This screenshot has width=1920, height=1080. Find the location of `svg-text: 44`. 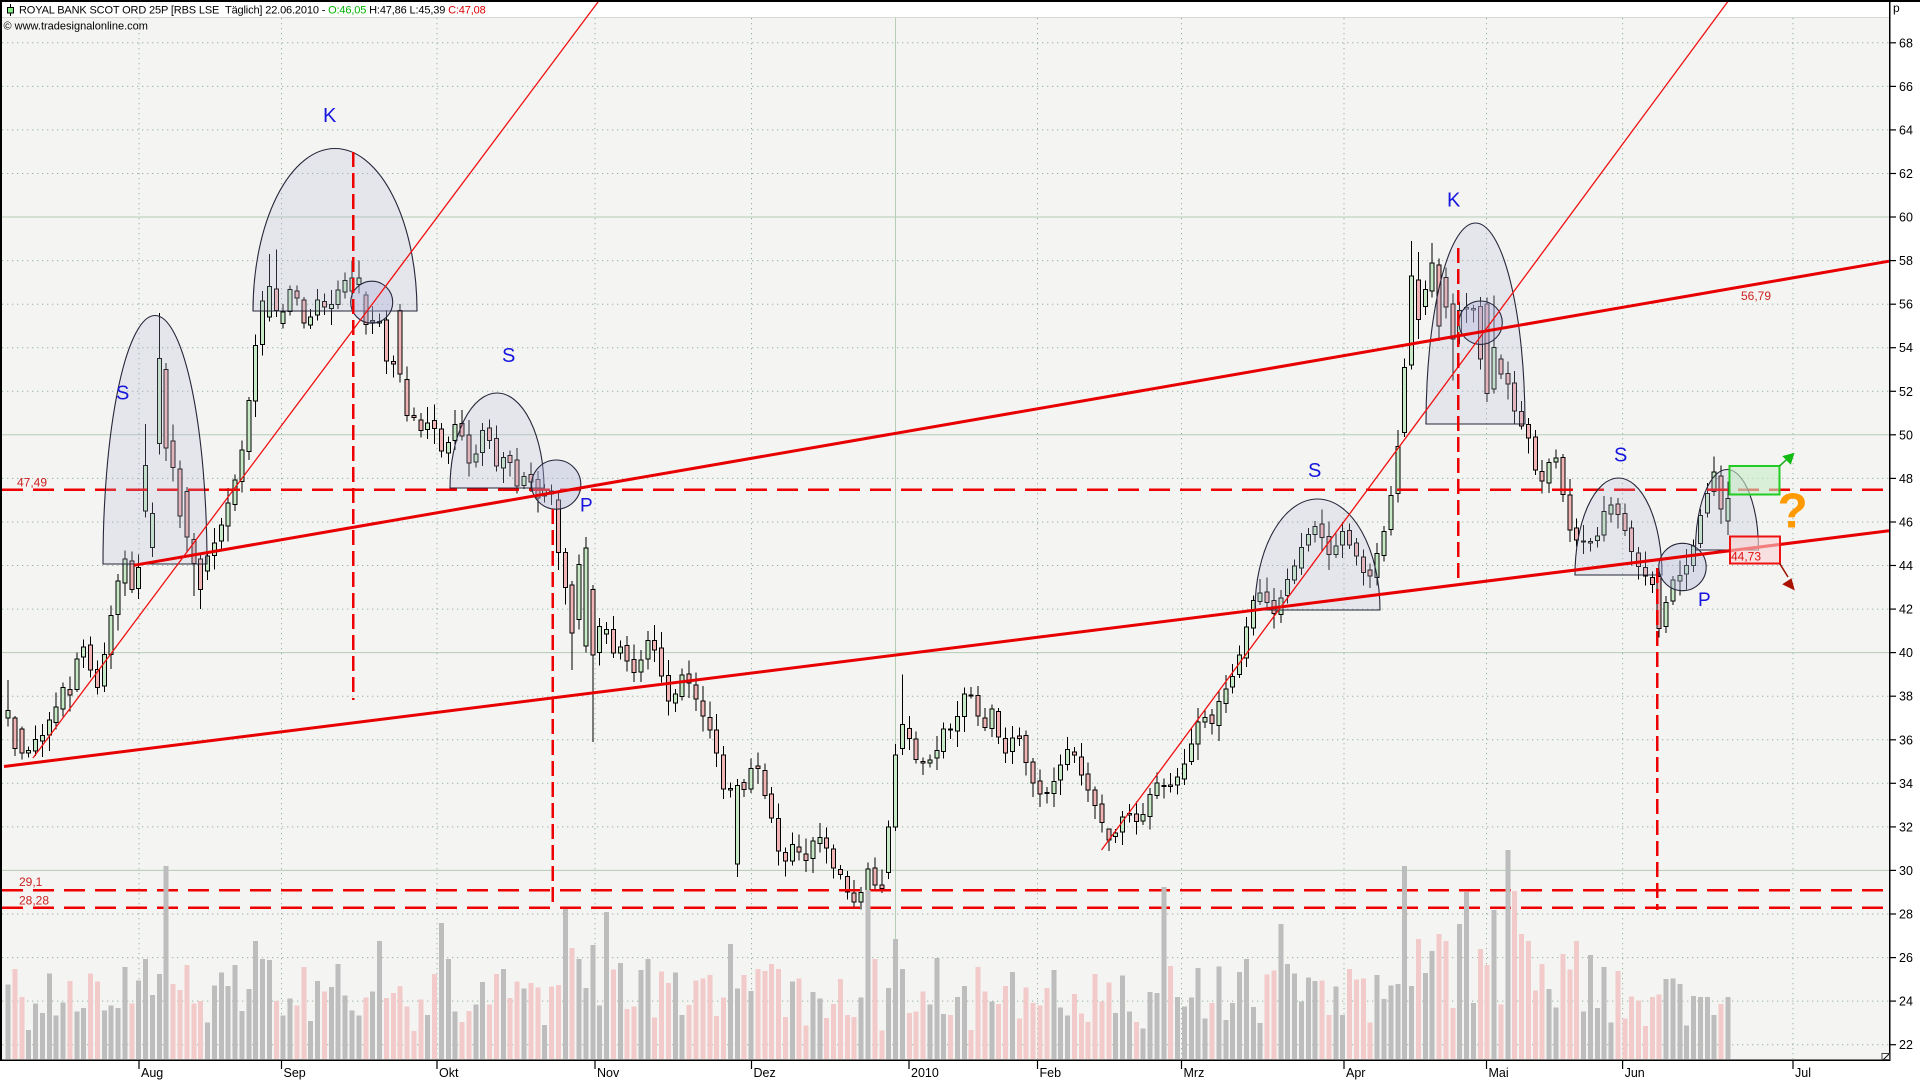

svg-text: 44 is located at coordinates (1906, 566).